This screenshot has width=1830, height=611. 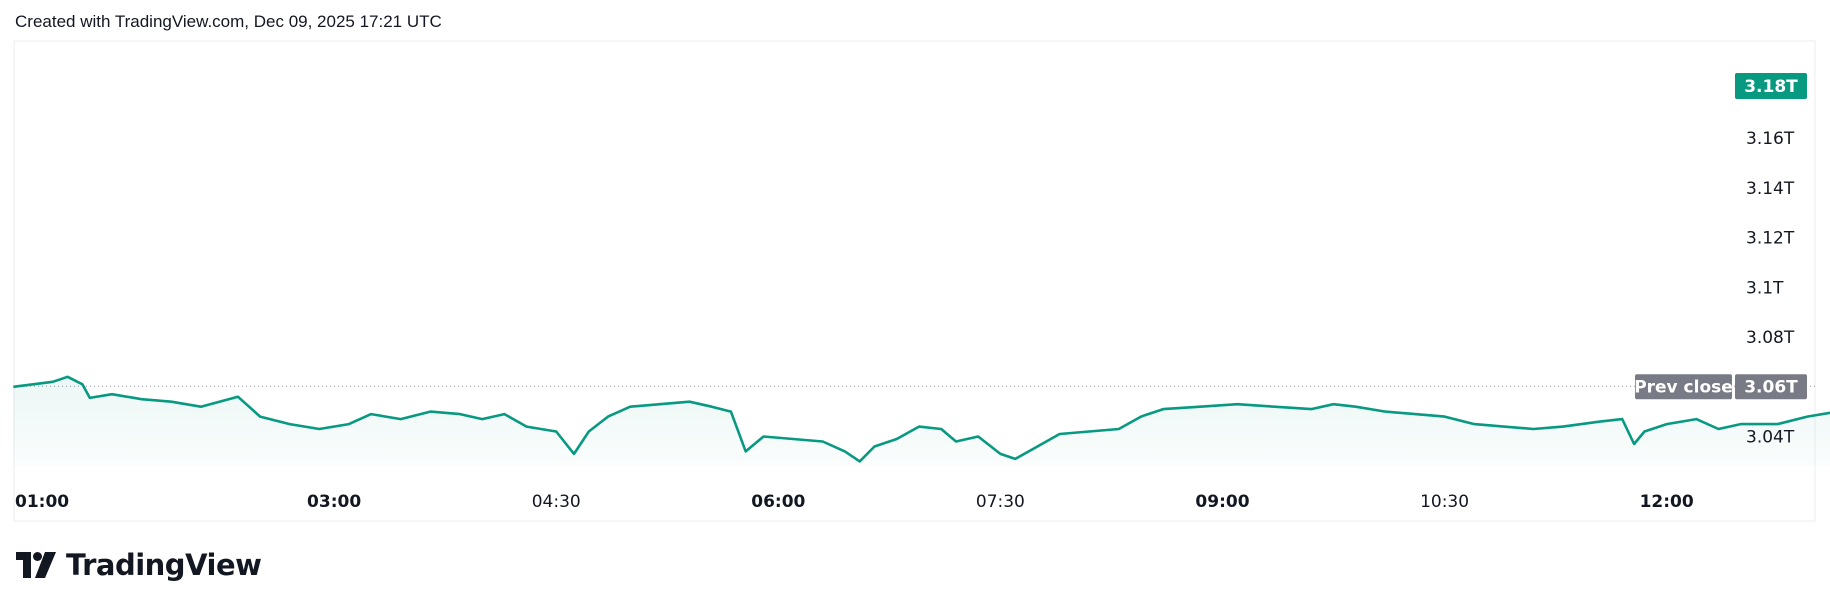 I want to click on series-area, so click(x=921, y=421).